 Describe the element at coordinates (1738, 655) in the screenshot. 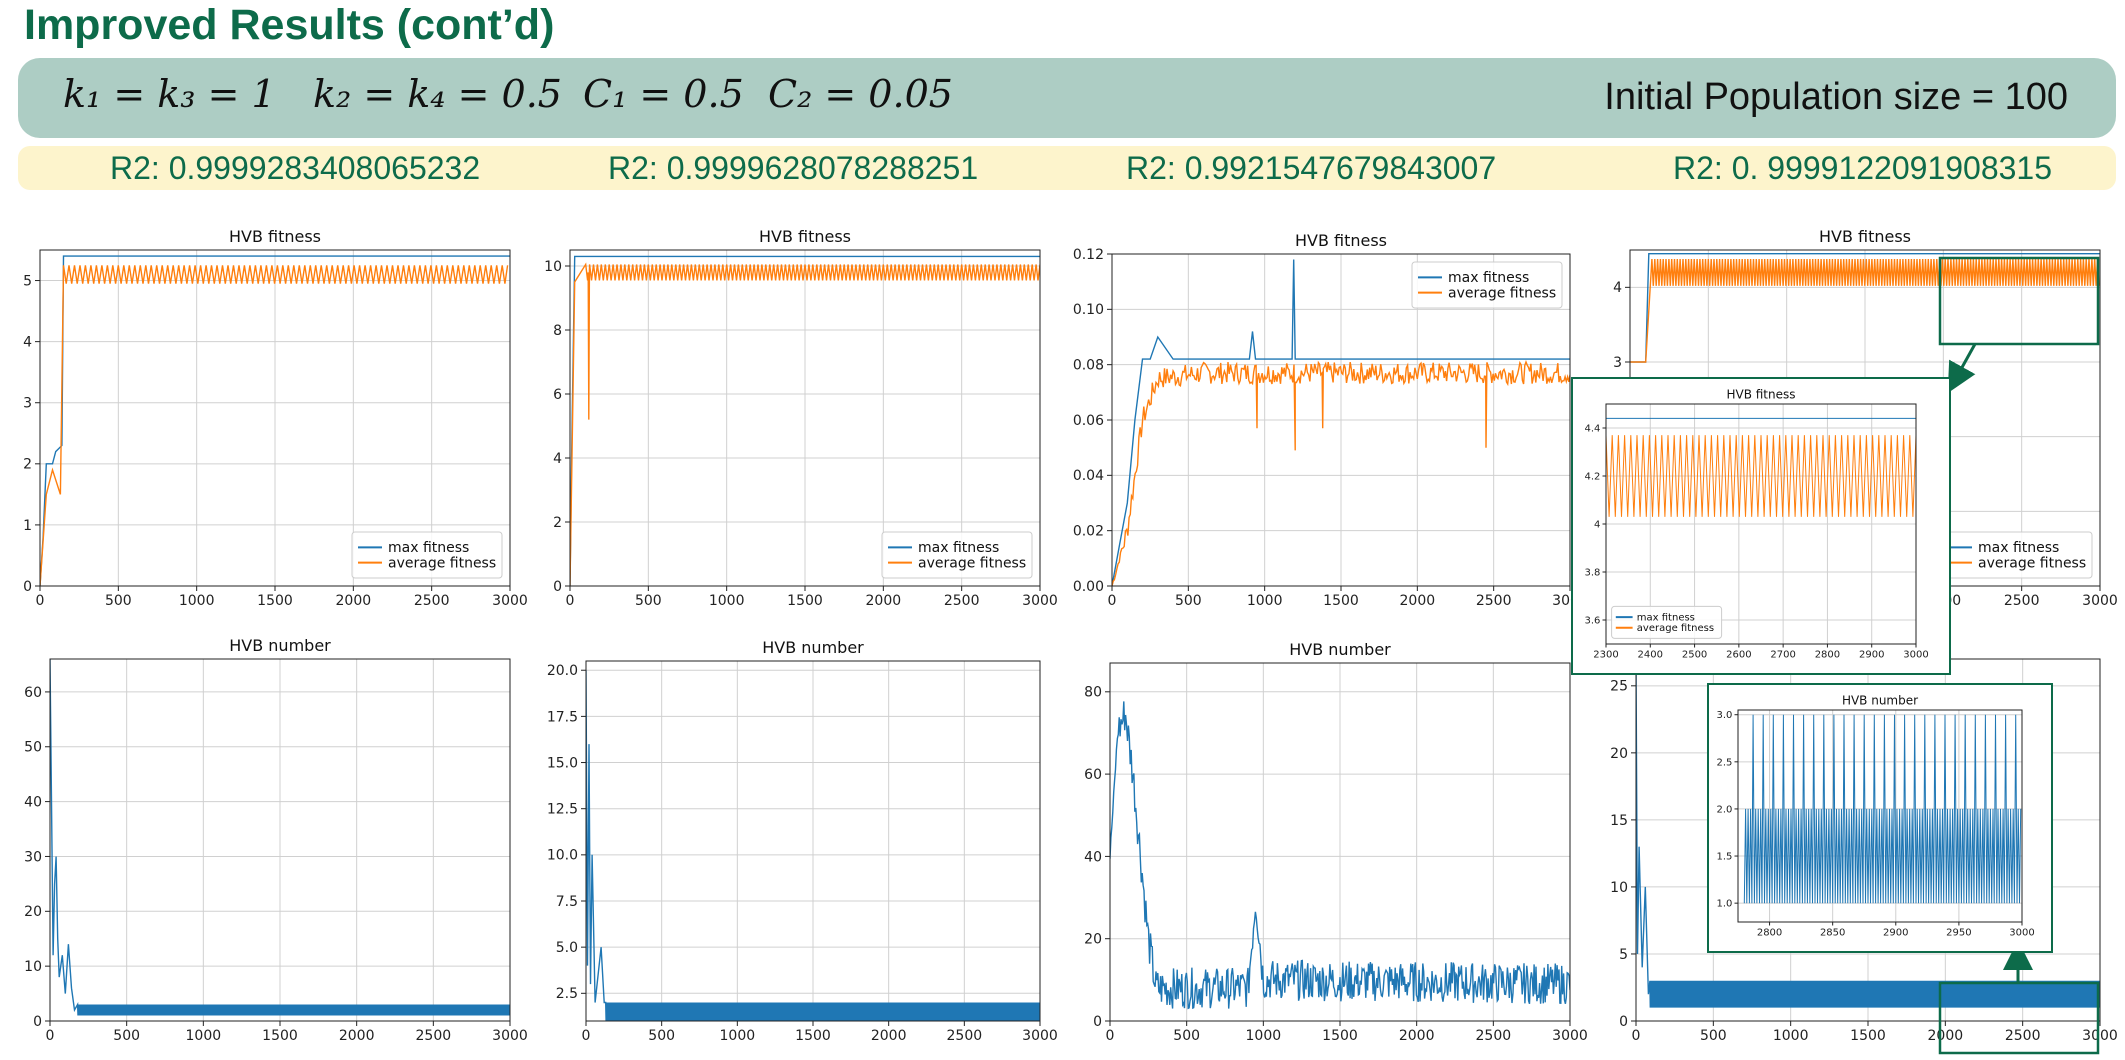

I see `x-tick-label: 2600` at that location.